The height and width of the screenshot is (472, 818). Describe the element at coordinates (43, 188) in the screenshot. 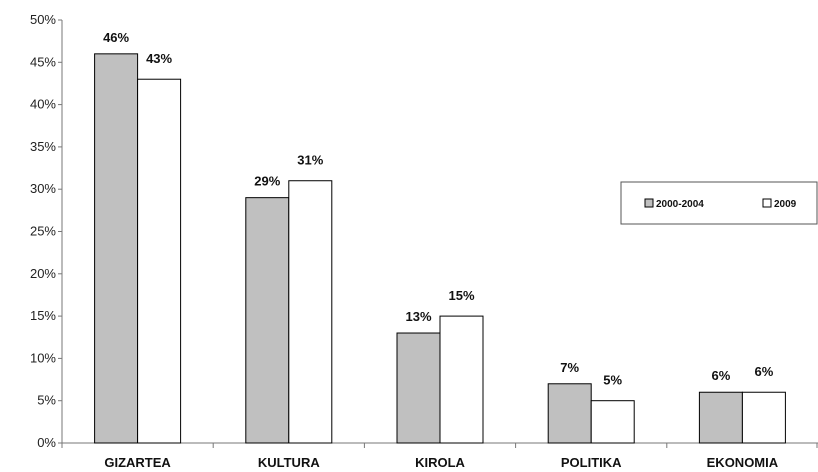

I see `y-tick-label: 30%` at that location.